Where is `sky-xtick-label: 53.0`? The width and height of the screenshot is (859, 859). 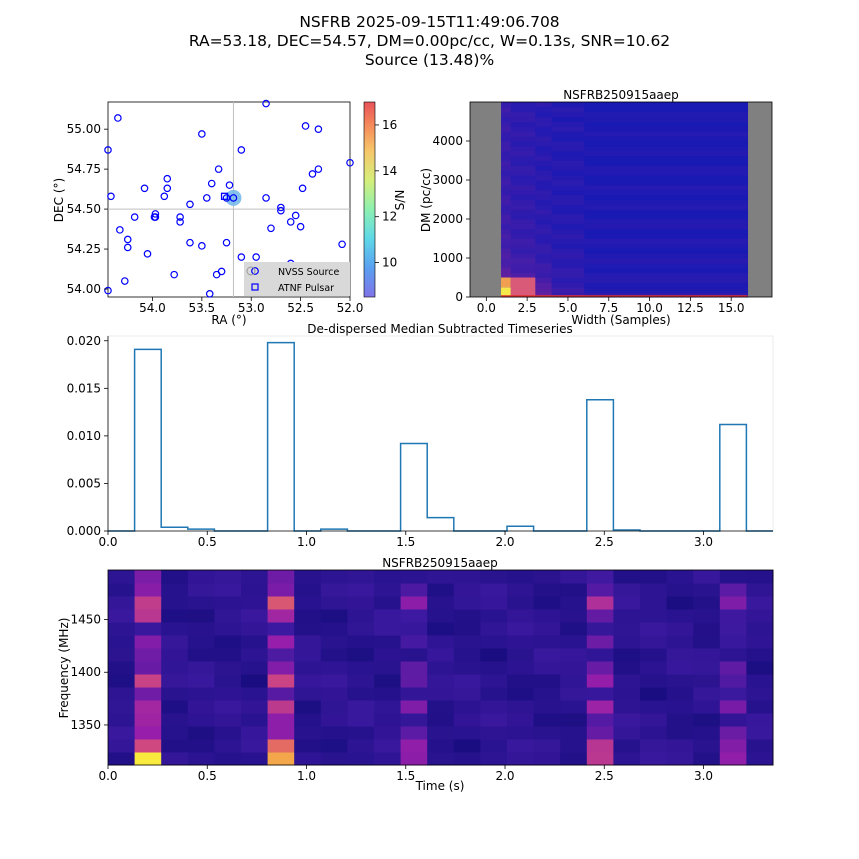 sky-xtick-label: 53.0 is located at coordinates (251, 308).